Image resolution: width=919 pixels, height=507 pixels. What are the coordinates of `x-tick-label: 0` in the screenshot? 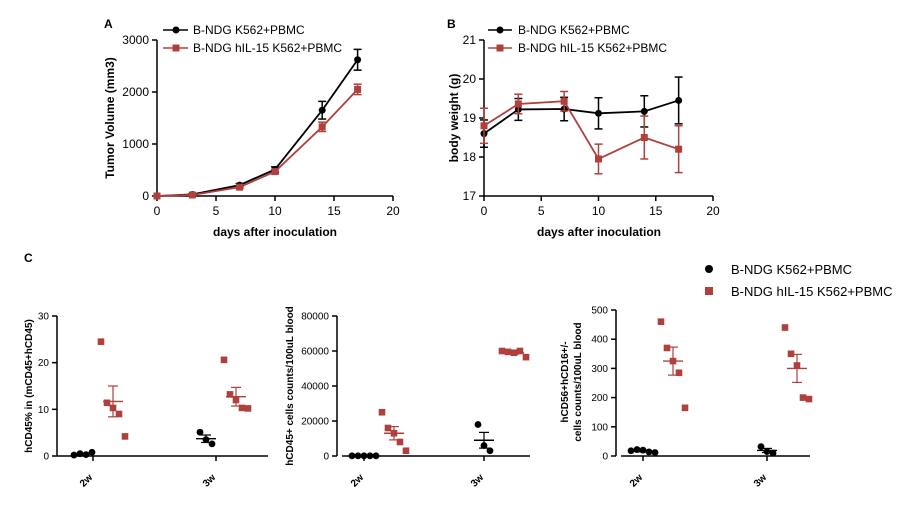 It's located at (157, 211).